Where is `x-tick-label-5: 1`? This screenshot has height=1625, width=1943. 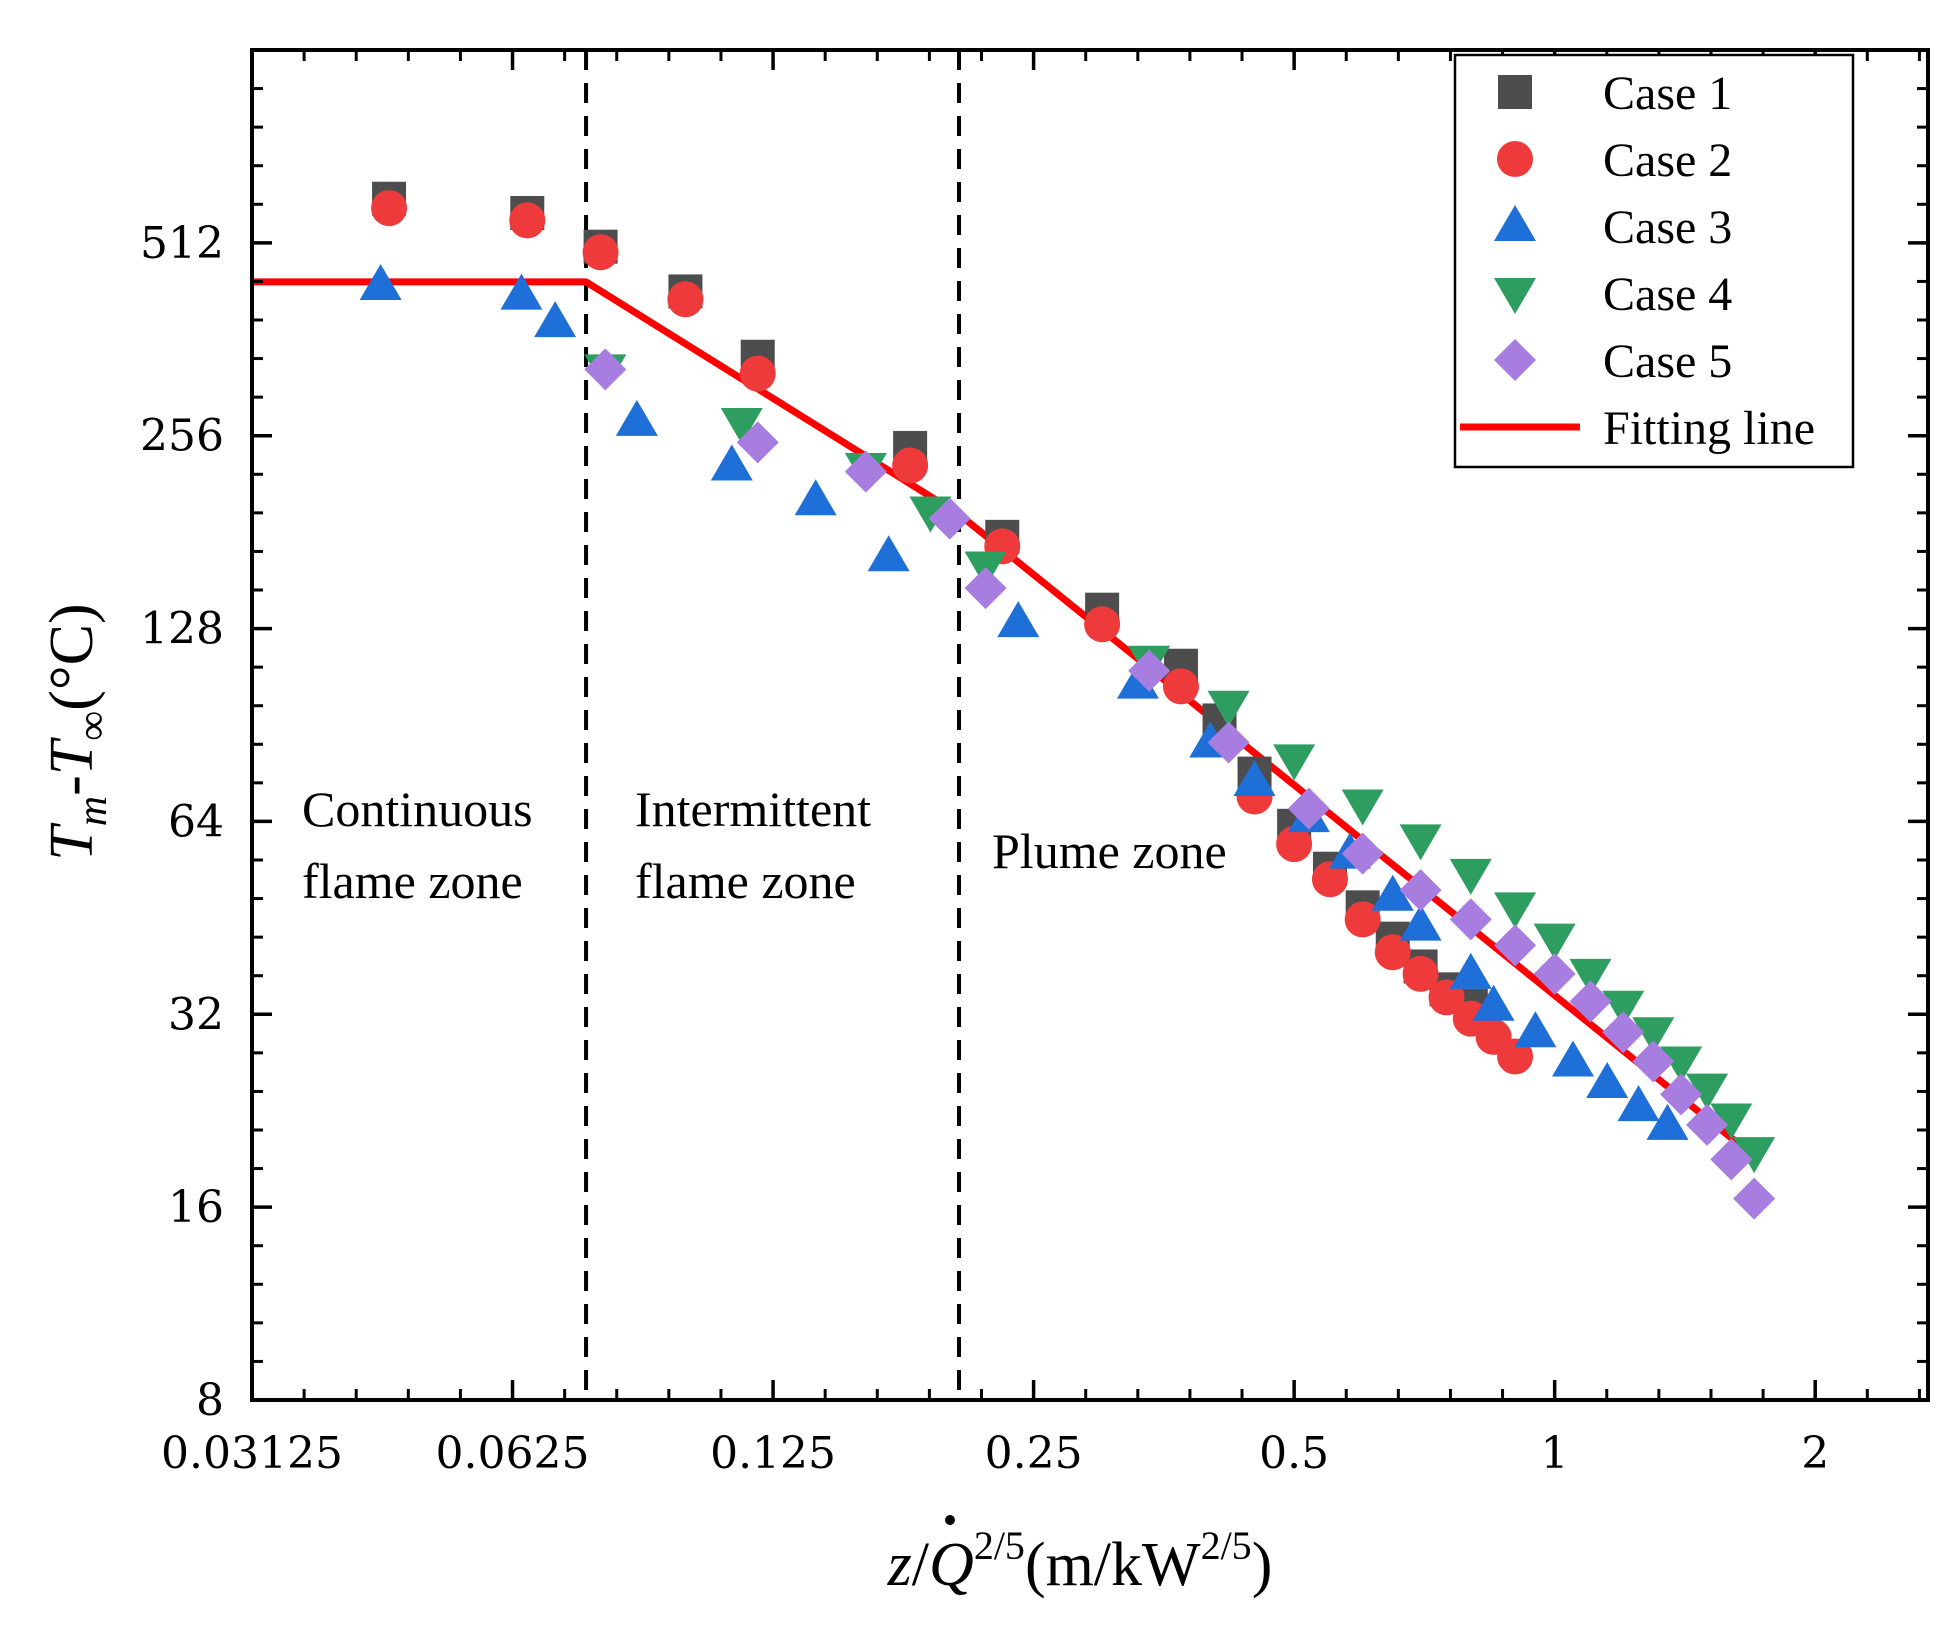 x-tick-label-5: 1 is located at coordinates (1555, 1453).